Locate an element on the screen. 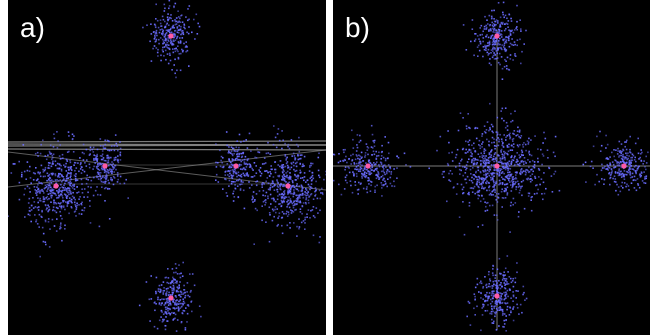  cluster-b-left-core is located at coordinates (368, 166).